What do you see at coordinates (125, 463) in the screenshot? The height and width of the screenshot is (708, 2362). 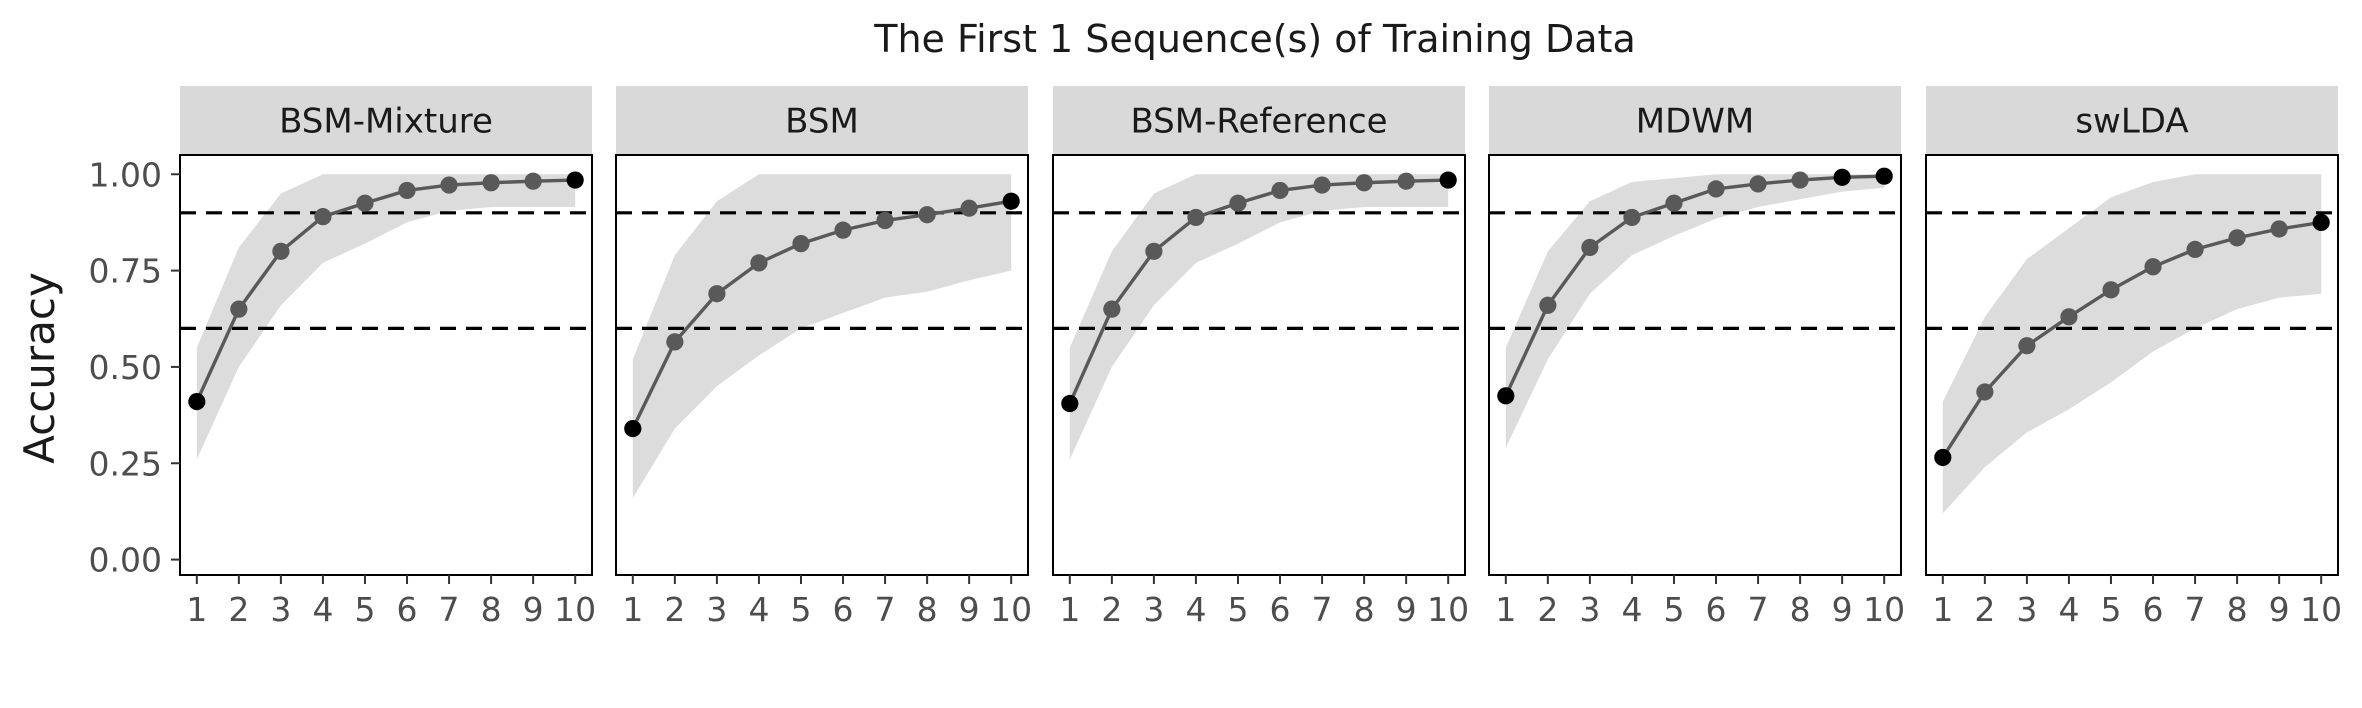 I see `y-tick-label: 0.25` at bounding box center [125, 463].